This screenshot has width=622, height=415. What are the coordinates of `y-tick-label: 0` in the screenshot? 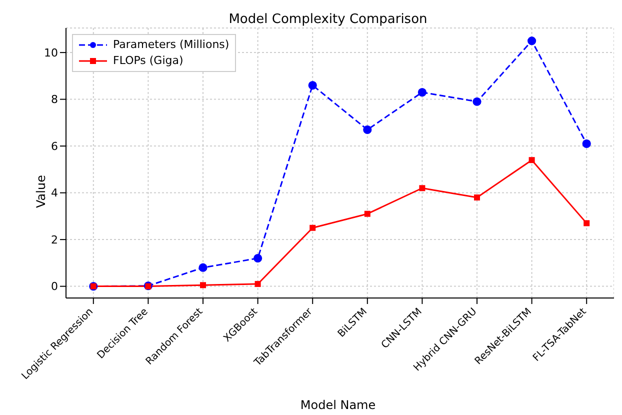 It's located at (54, 287).